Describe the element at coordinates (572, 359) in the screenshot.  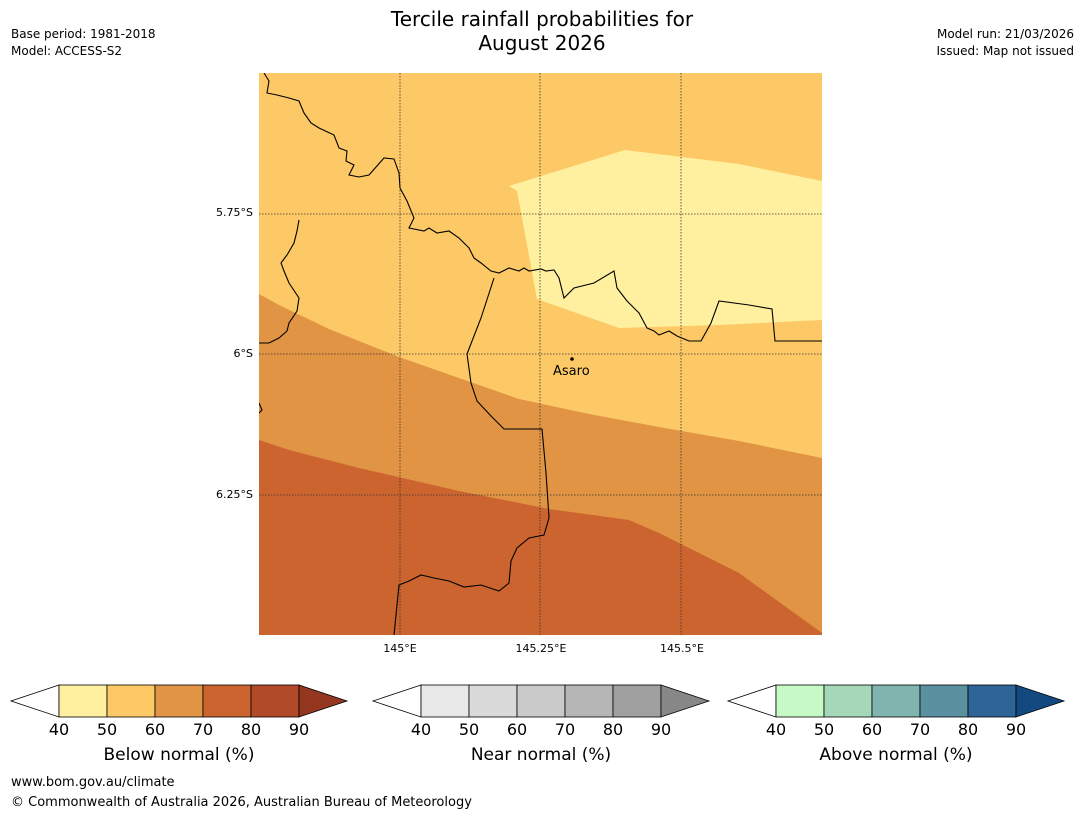
I see `asaro-marker` at that location.